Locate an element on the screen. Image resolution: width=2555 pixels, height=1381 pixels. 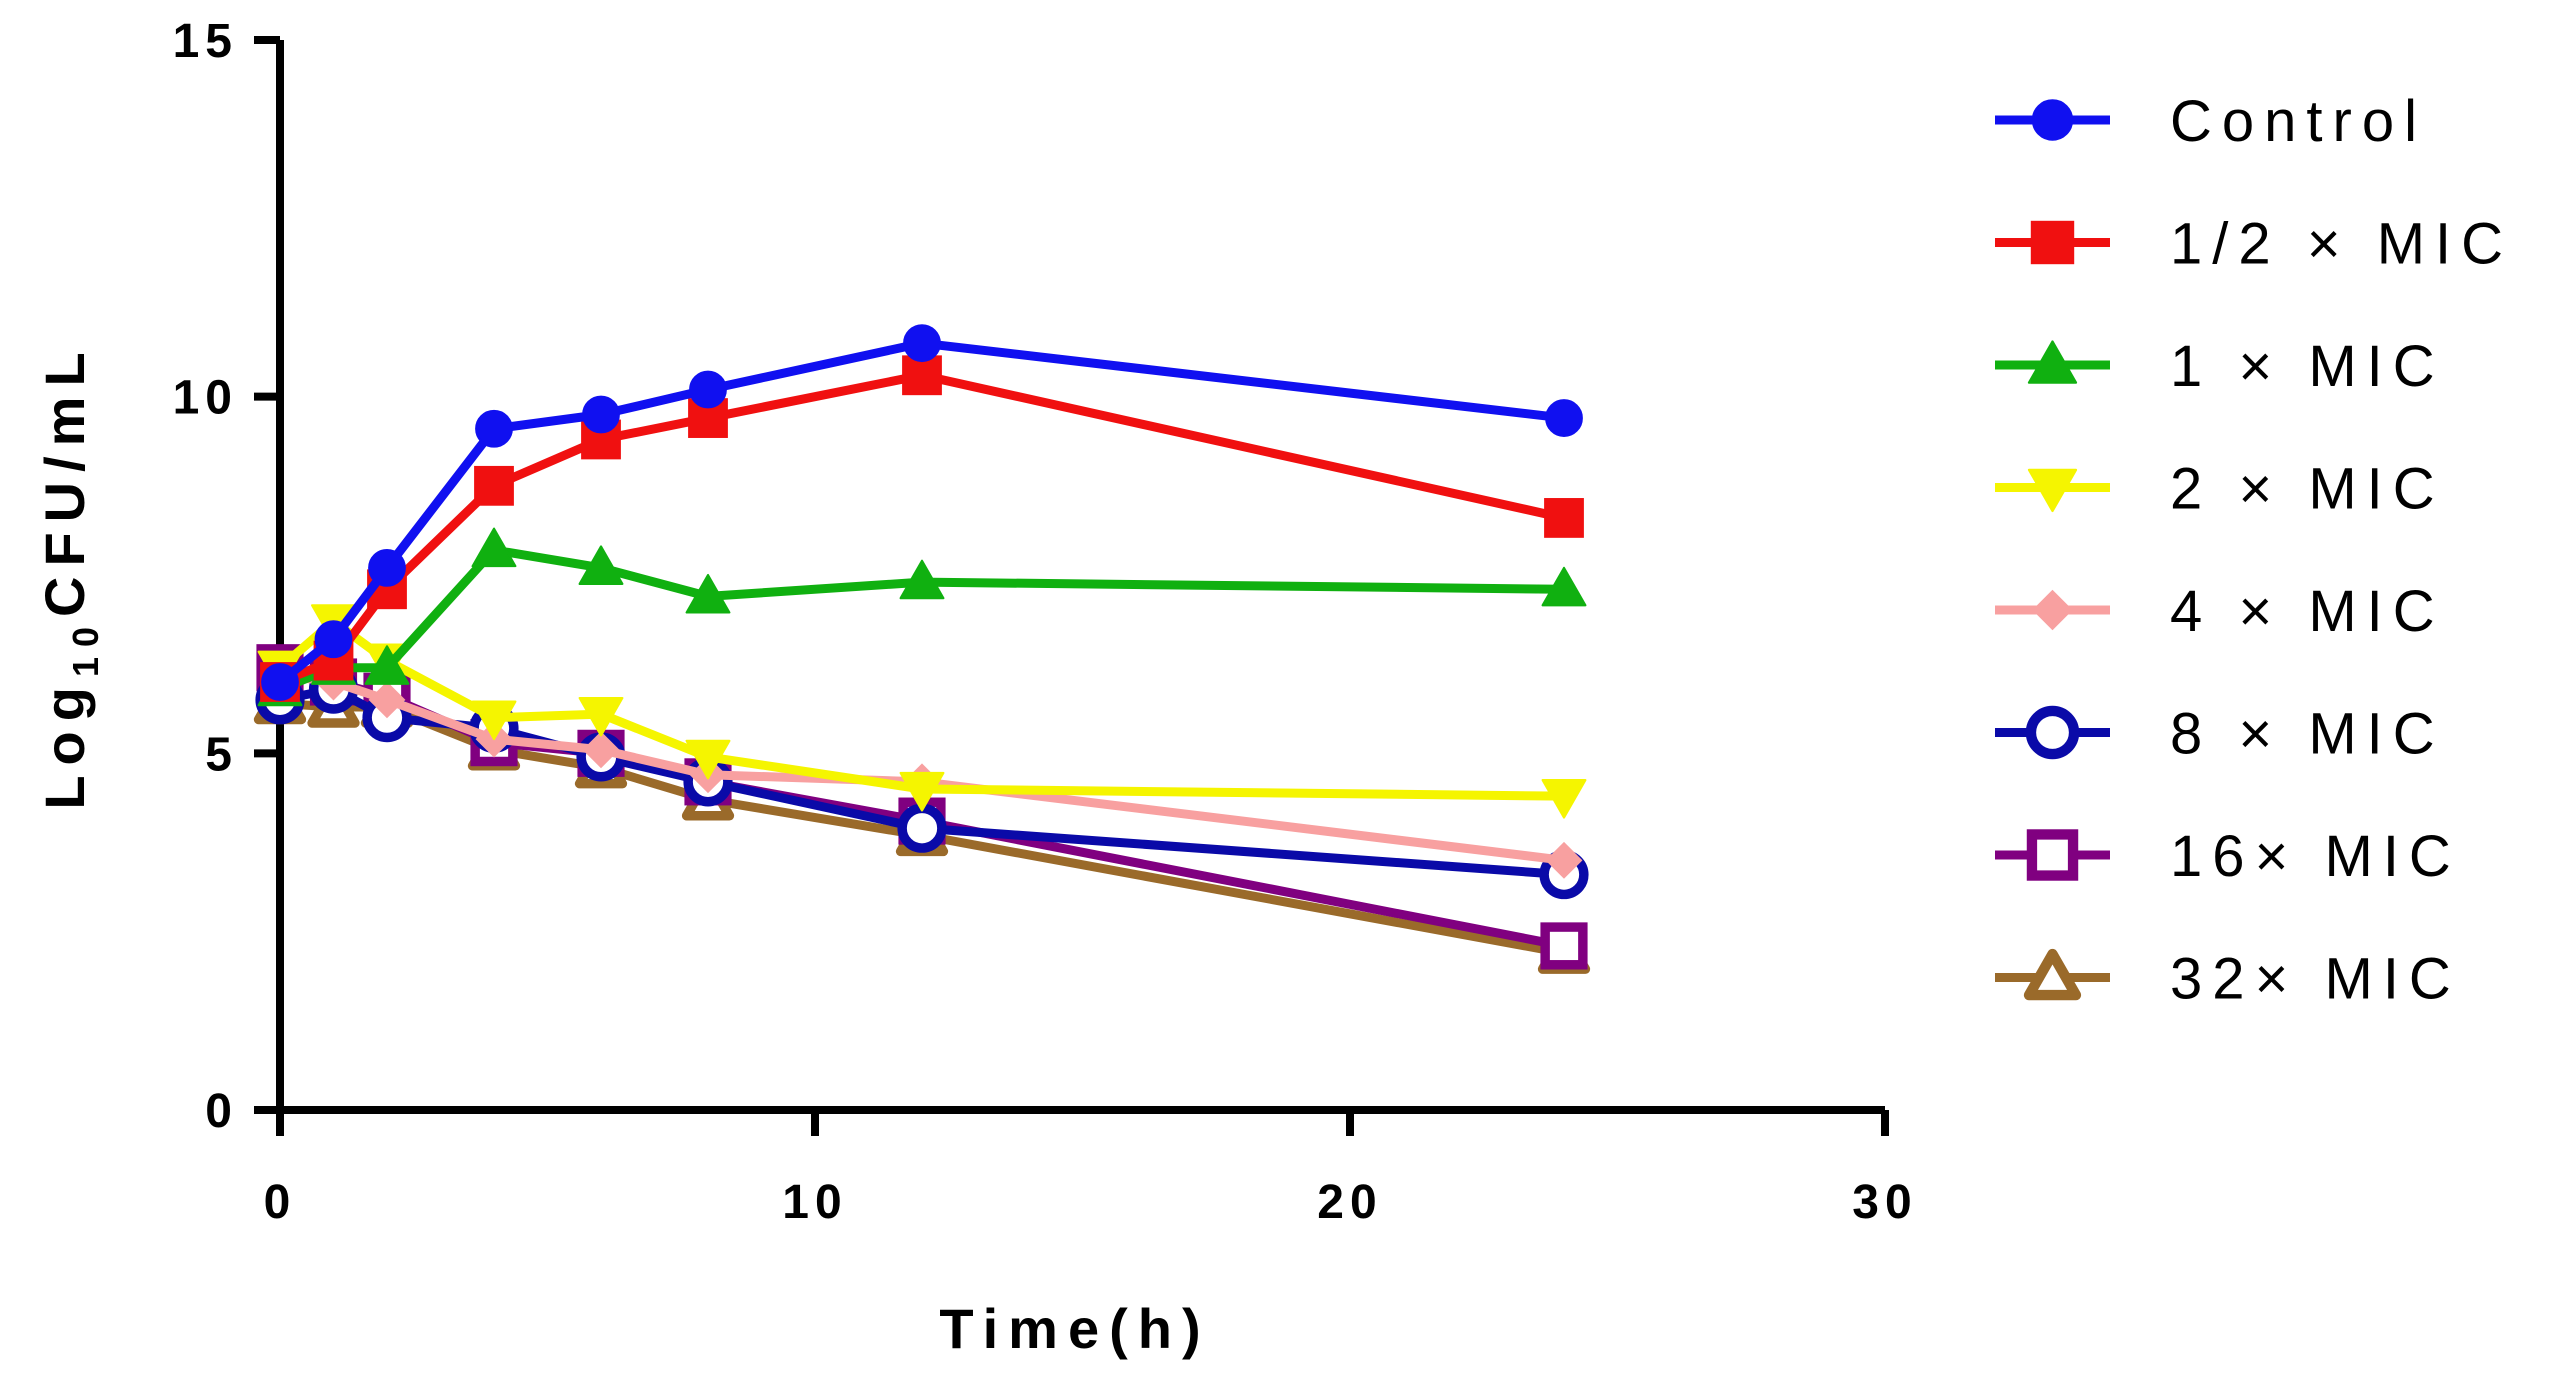
legend-item: 8 × MIC is located at coordinates (2220, 734).